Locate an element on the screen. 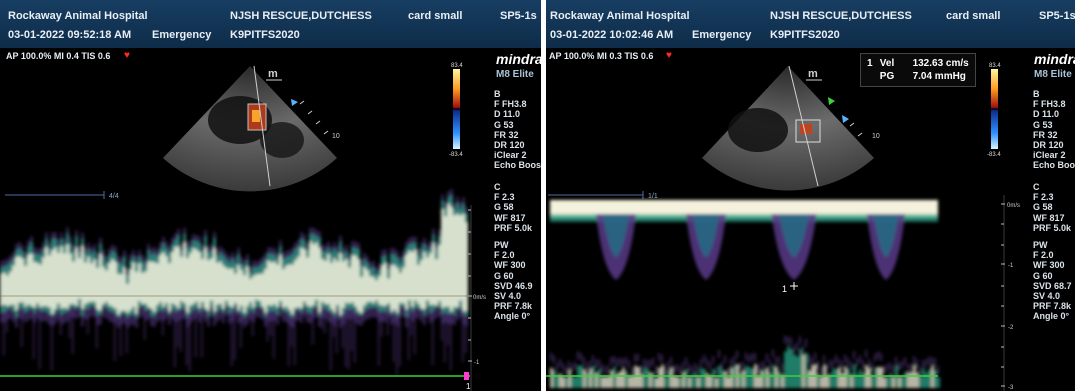 The height and width of the screenshot is (391, 1075). left-marker-1: 1 is located at coordinates (468, 386).